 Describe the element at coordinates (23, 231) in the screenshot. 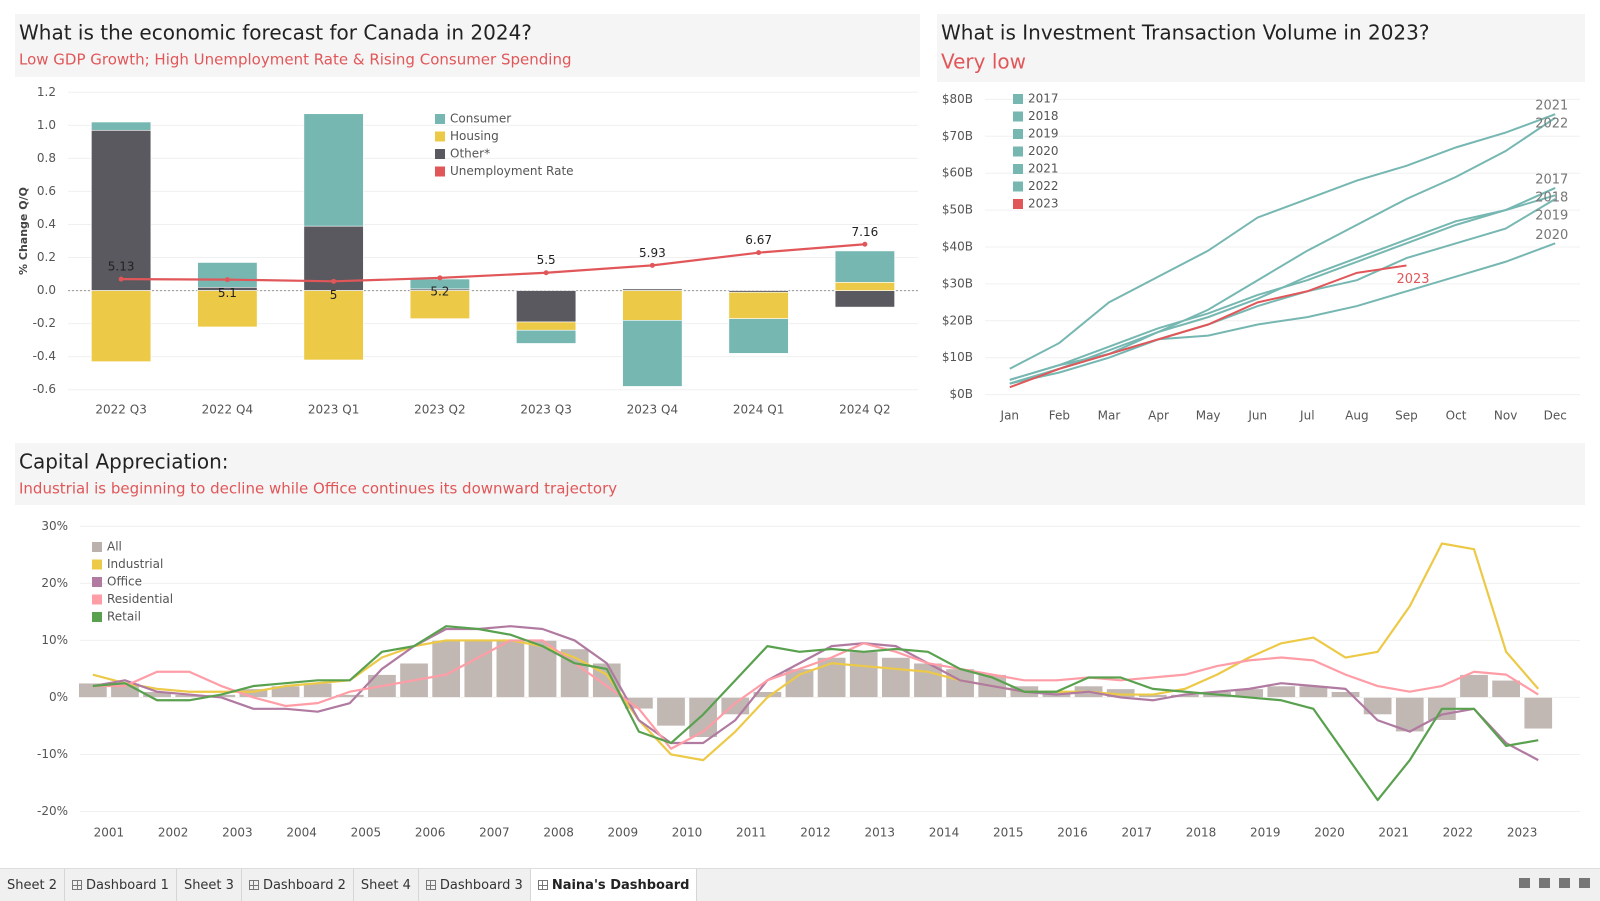

I see `y-axis-title: % Change Q/Q` at that location.